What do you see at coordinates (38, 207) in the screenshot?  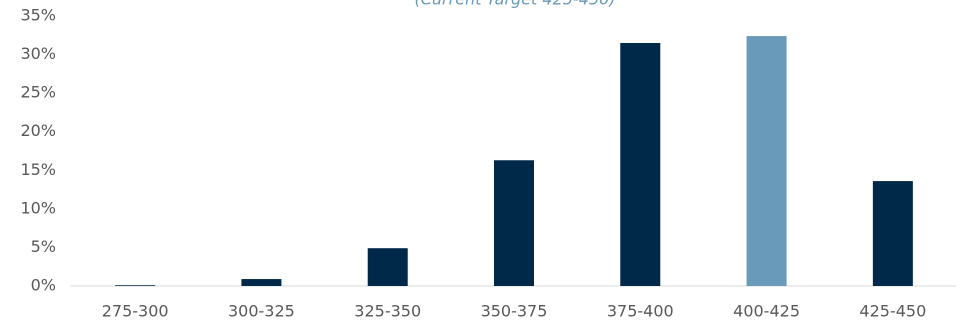 I see `y-tick-label: 10%` at bounding box center [38, 207].